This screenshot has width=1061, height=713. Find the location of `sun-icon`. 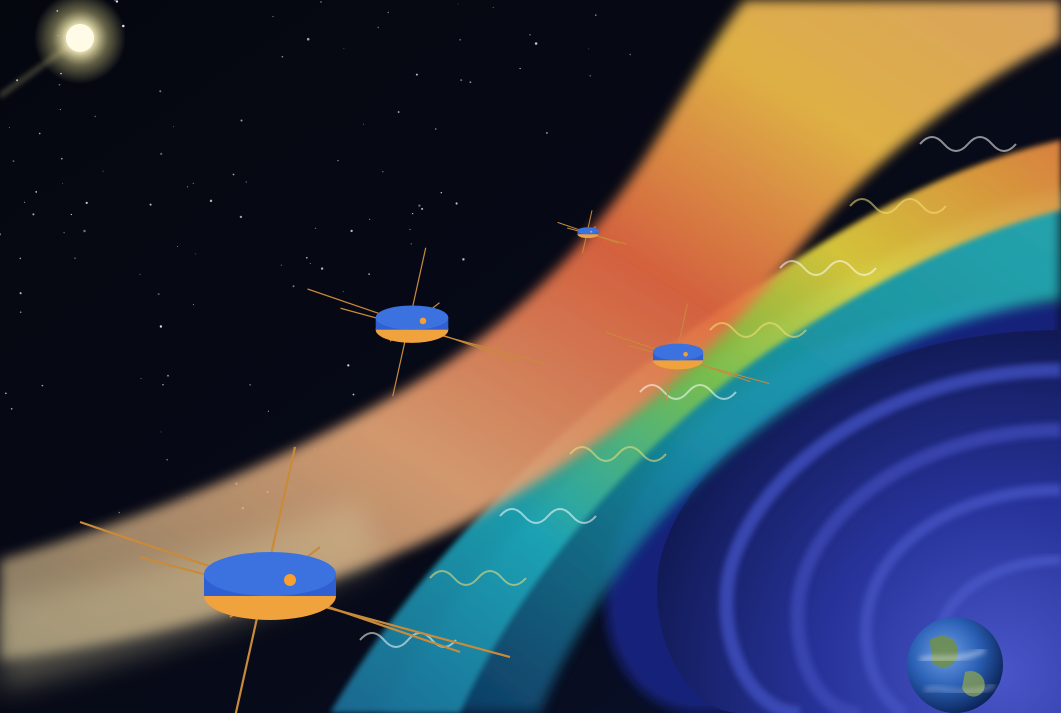

sun-icon is located at coordinates (63, 49).